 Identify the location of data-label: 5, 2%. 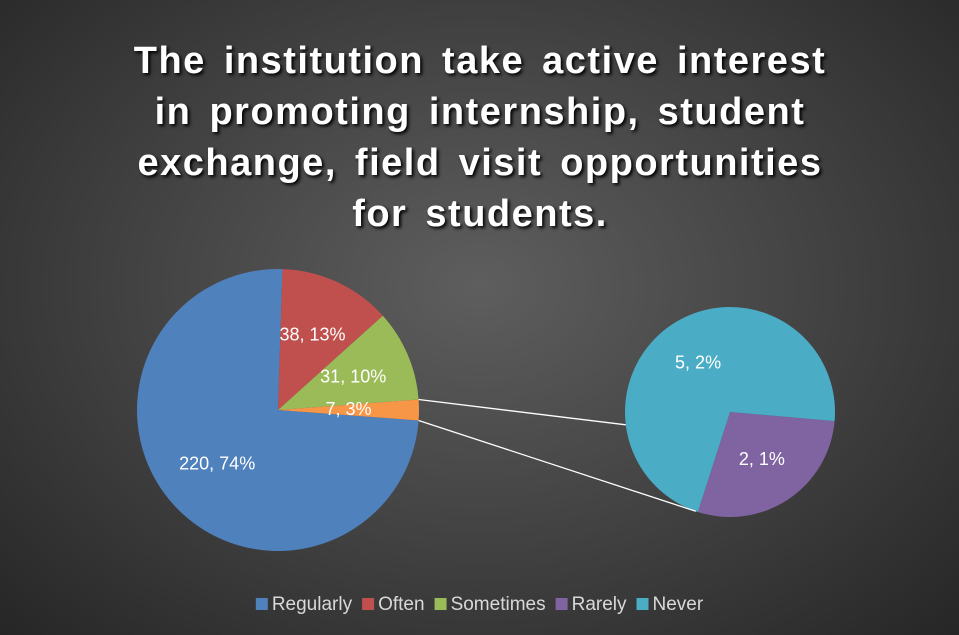
(698, 363).